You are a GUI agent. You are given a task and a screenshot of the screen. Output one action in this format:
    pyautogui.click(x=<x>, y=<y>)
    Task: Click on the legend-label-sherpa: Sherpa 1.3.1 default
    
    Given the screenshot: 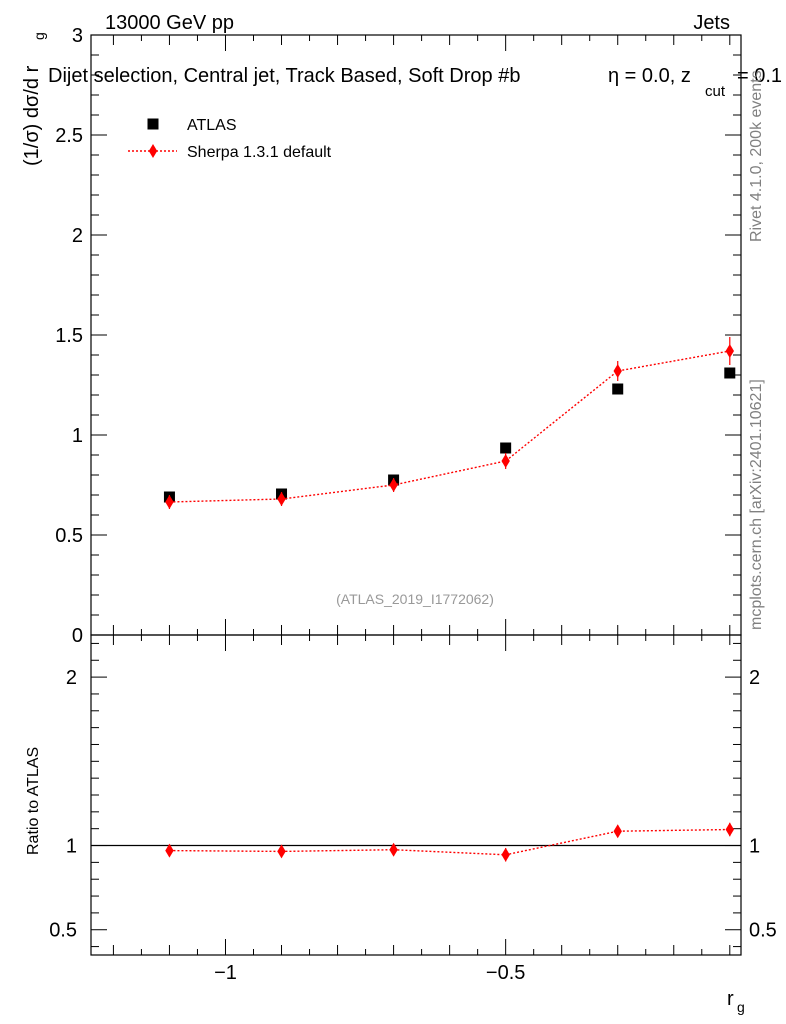 What is the action you would take?
    pyautogui.click(x=259, y=152)
    